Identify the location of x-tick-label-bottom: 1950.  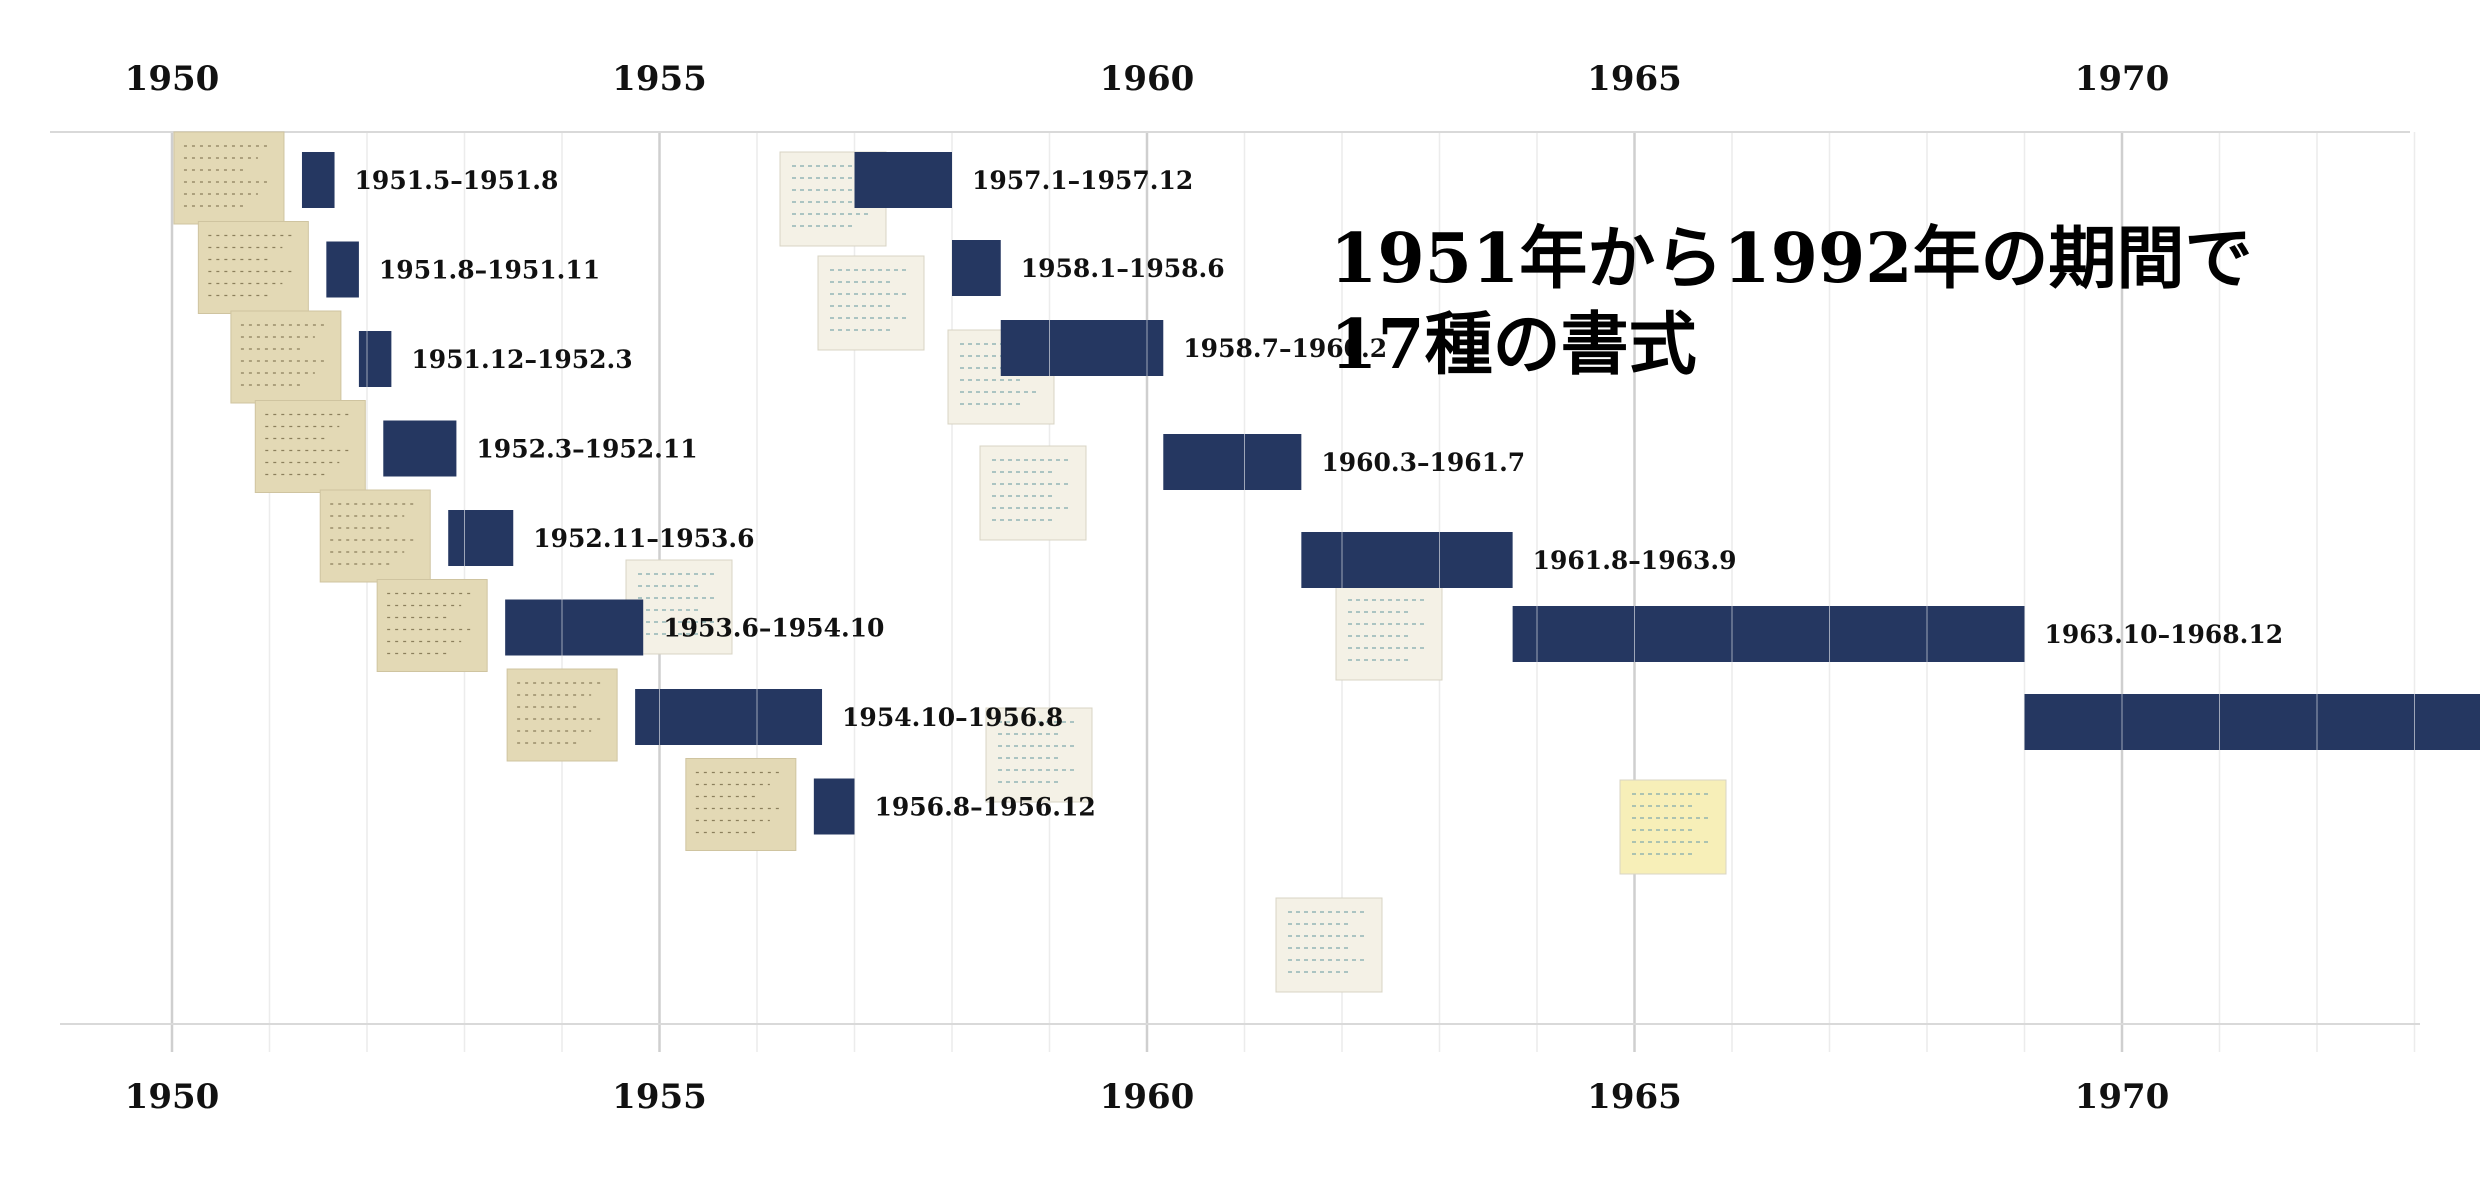
(172, 1097).